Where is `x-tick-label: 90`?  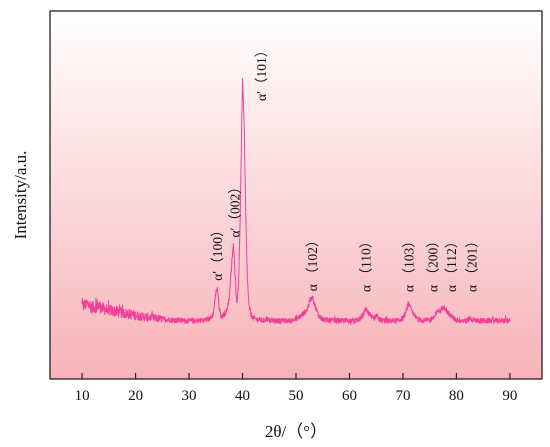 x-tick-label: 90 is located at coordinates (509, 396).